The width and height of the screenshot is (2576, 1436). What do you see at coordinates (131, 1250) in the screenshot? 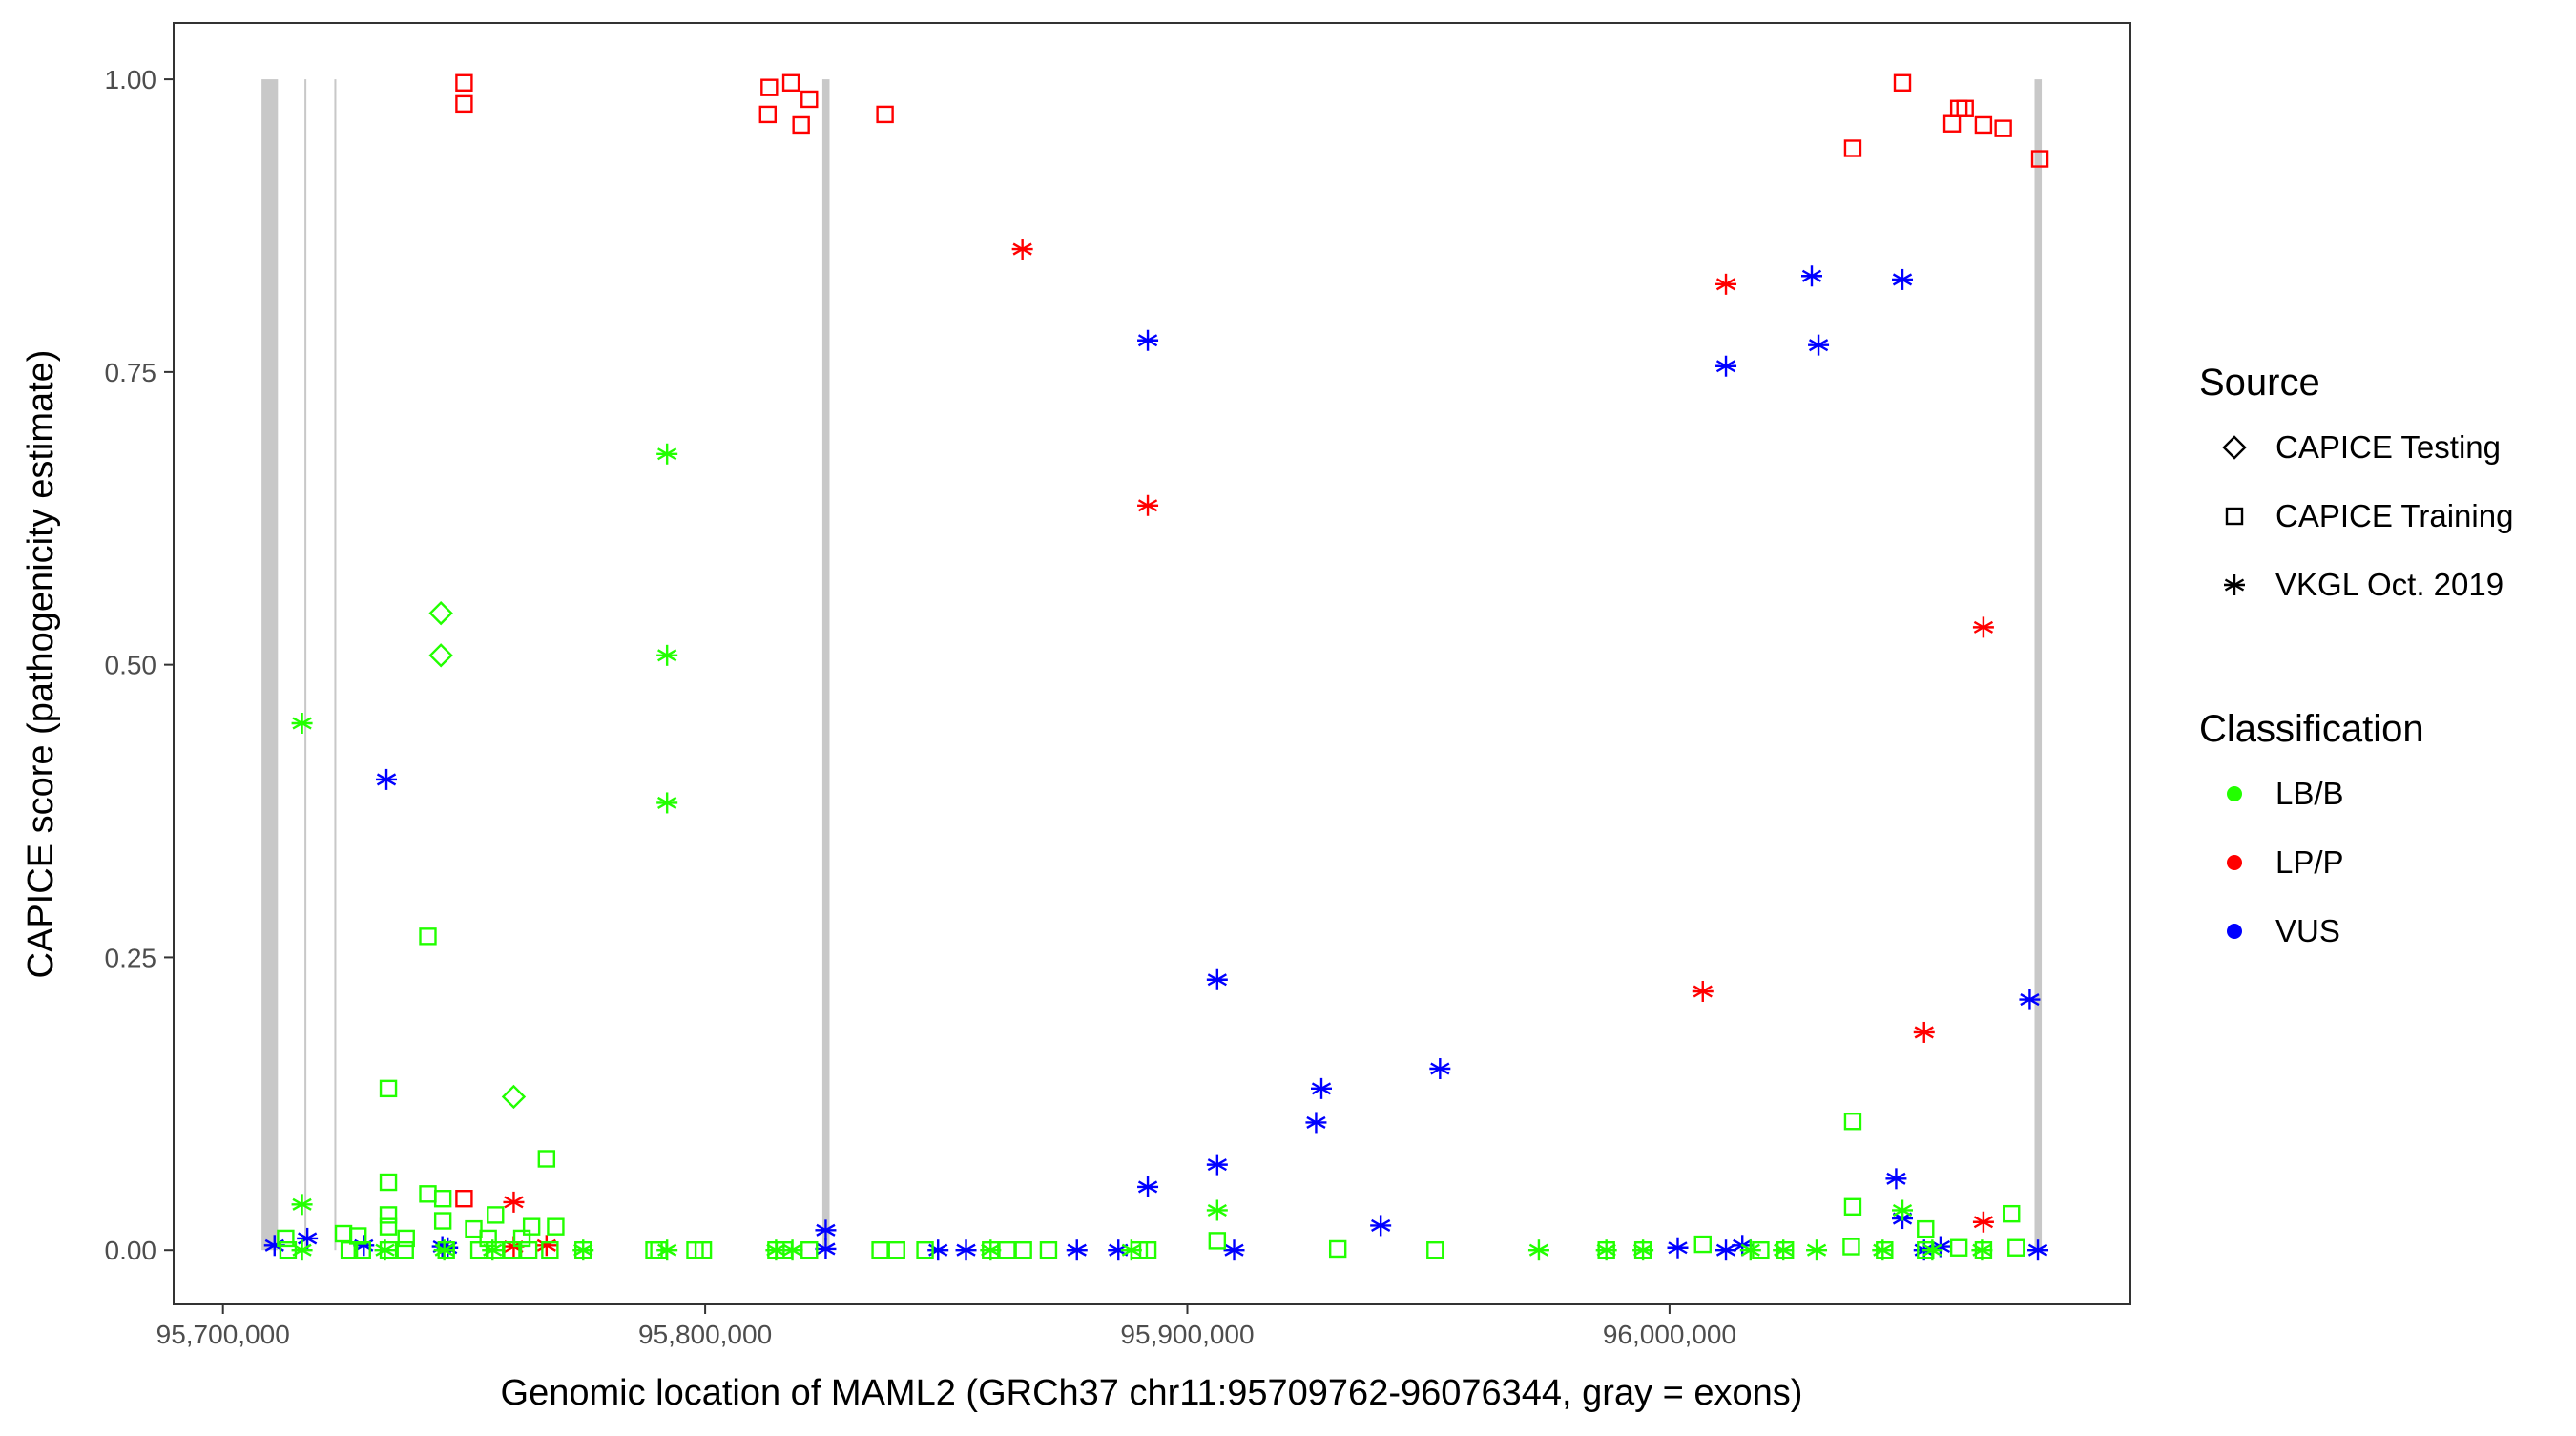
I see `y-tick-label: 0.00` at bounding box center [131, 1250].